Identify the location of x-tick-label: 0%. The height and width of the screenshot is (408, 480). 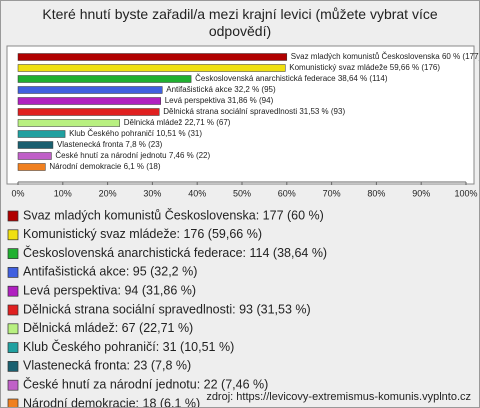
(17, 193).